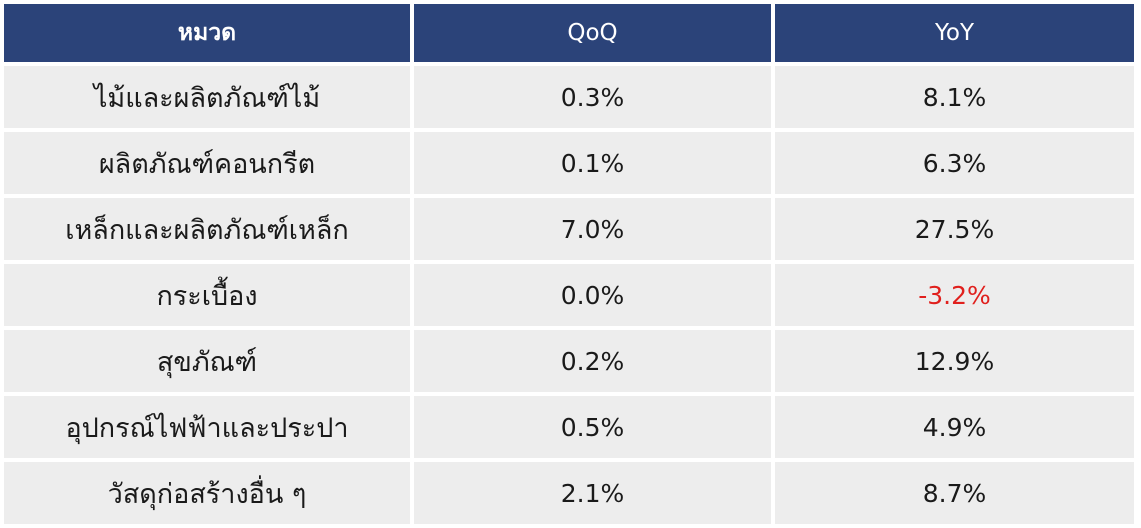  I want to click on table-row: วัสดุก่อสร้างอื่น ๆ 2.1% 8.7%, so click(569, 493).